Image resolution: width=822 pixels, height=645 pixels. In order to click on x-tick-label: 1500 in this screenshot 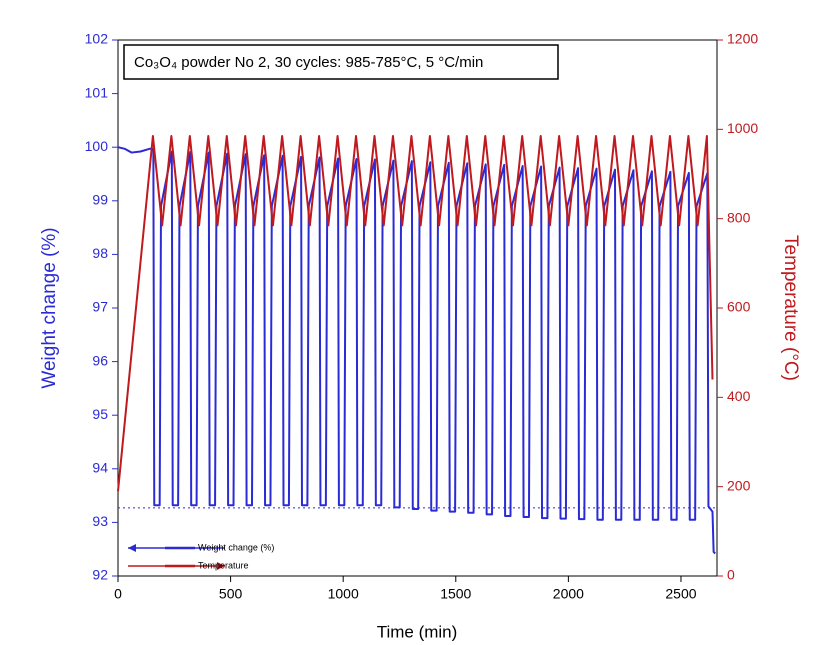, I will do `click(455, 594)`.